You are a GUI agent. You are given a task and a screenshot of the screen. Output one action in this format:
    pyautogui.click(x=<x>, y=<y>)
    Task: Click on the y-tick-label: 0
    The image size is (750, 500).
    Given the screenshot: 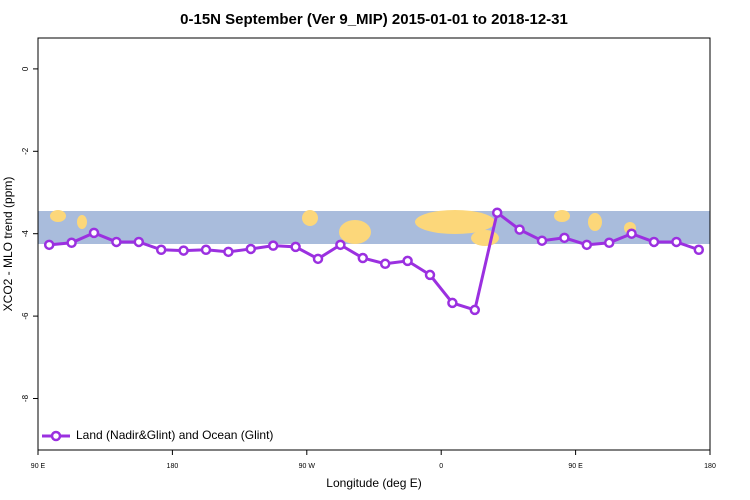 What is the action you would take?
    pyautogui.click(x=25, y=68)
    